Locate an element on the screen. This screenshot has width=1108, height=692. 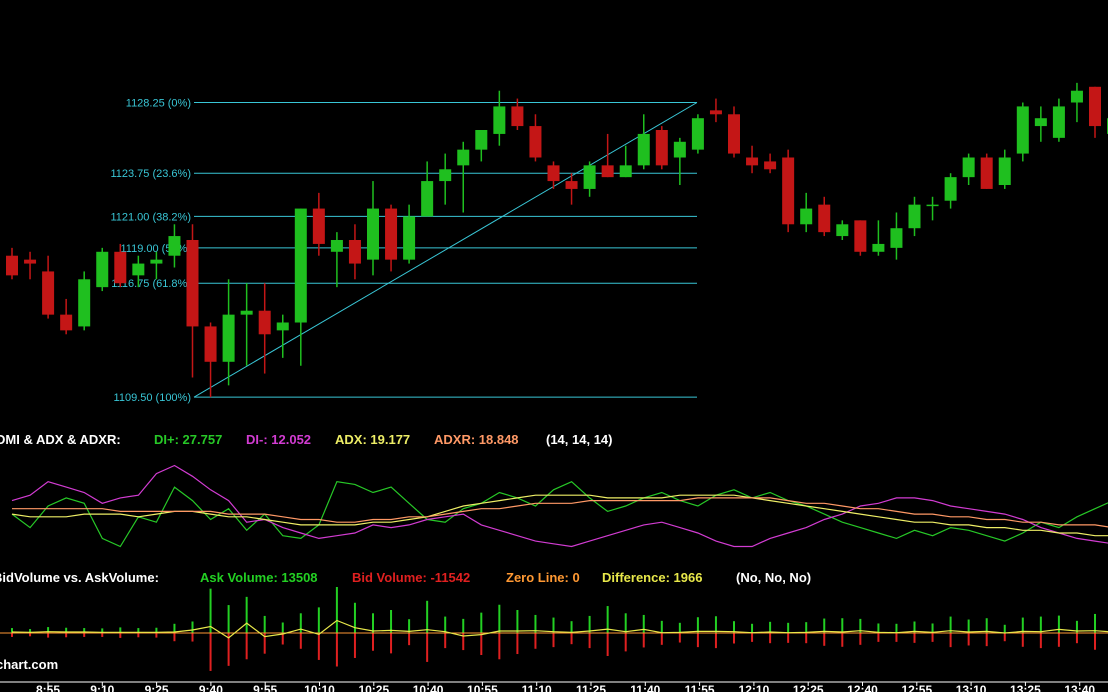
time-tick-label: 11:10 is located at coordinates (537, 687).